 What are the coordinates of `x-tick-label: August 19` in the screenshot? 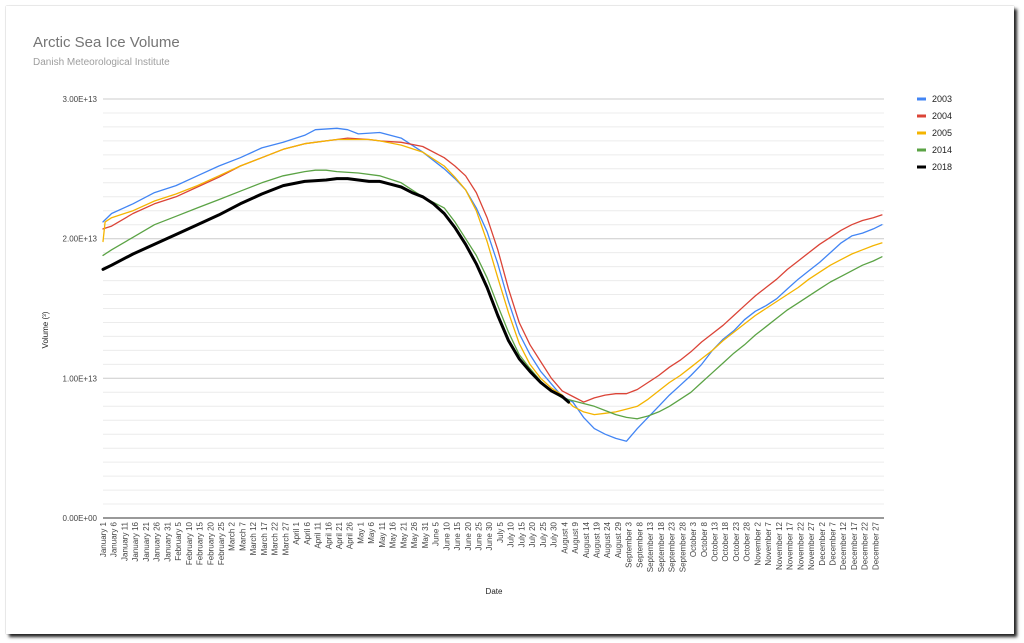 It's located at (597, 539).